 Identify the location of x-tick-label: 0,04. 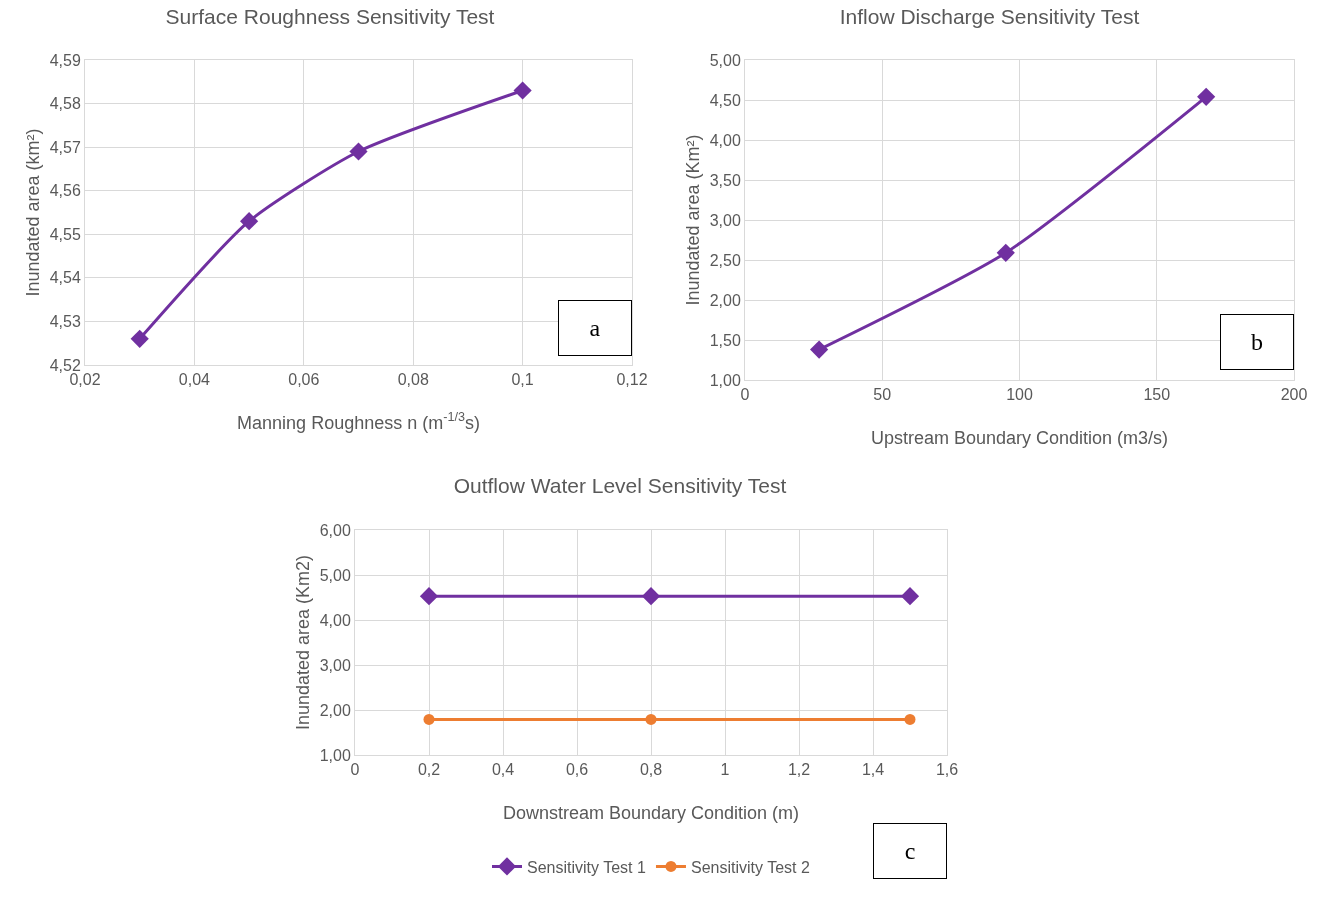
(194, 380).